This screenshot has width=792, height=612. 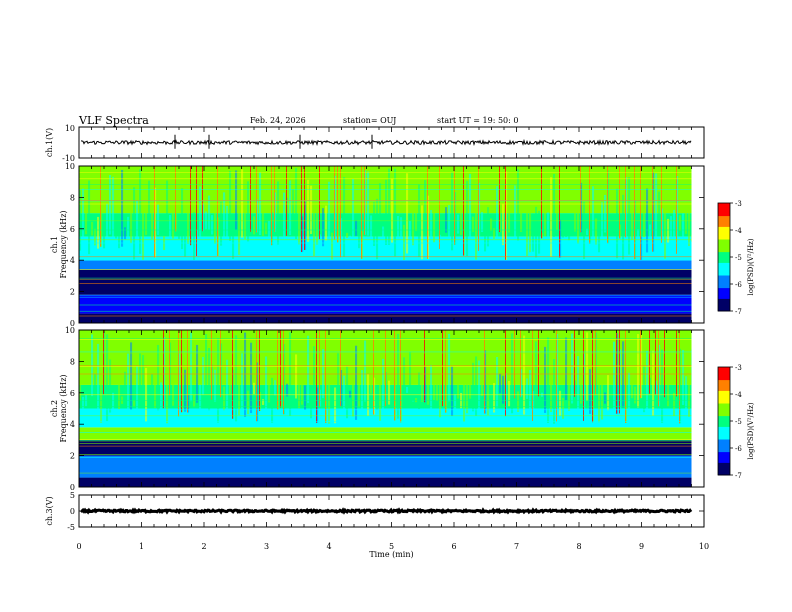 What do you see at coordinates (70, 166) in the screenshot?
I see `y-tick-label: 10` at bounding box center [70, 166].